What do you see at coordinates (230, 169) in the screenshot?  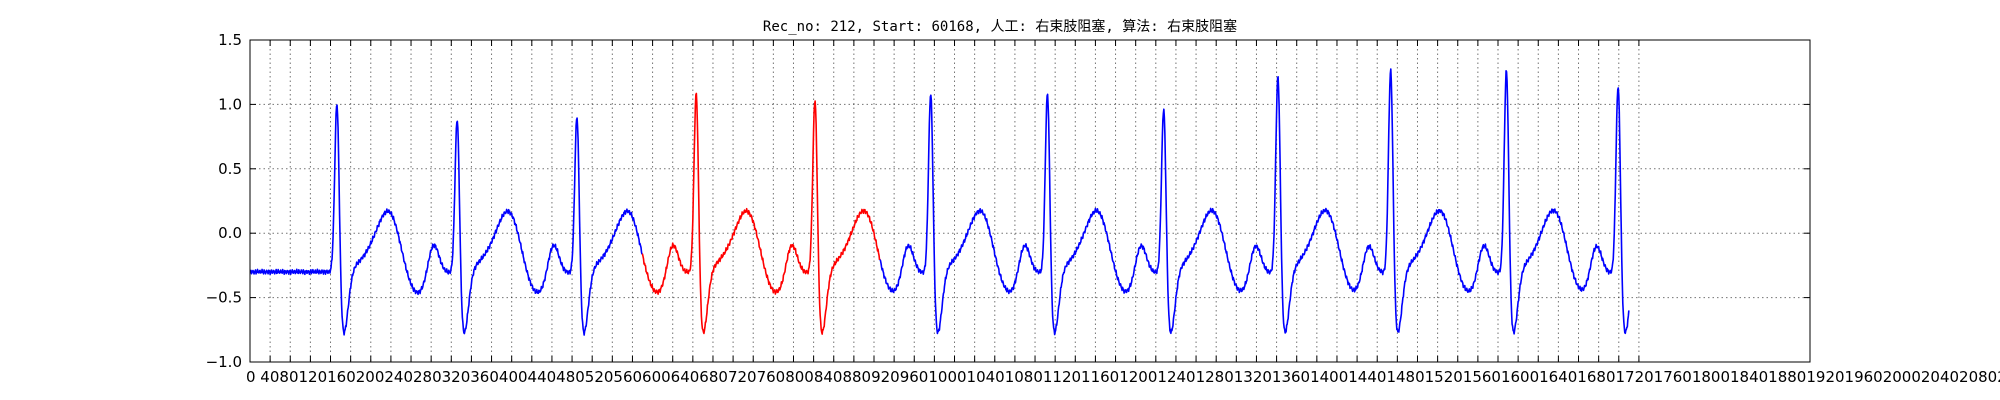 I see `y-tick-label: 0.5` at bounding box center [230, 169].